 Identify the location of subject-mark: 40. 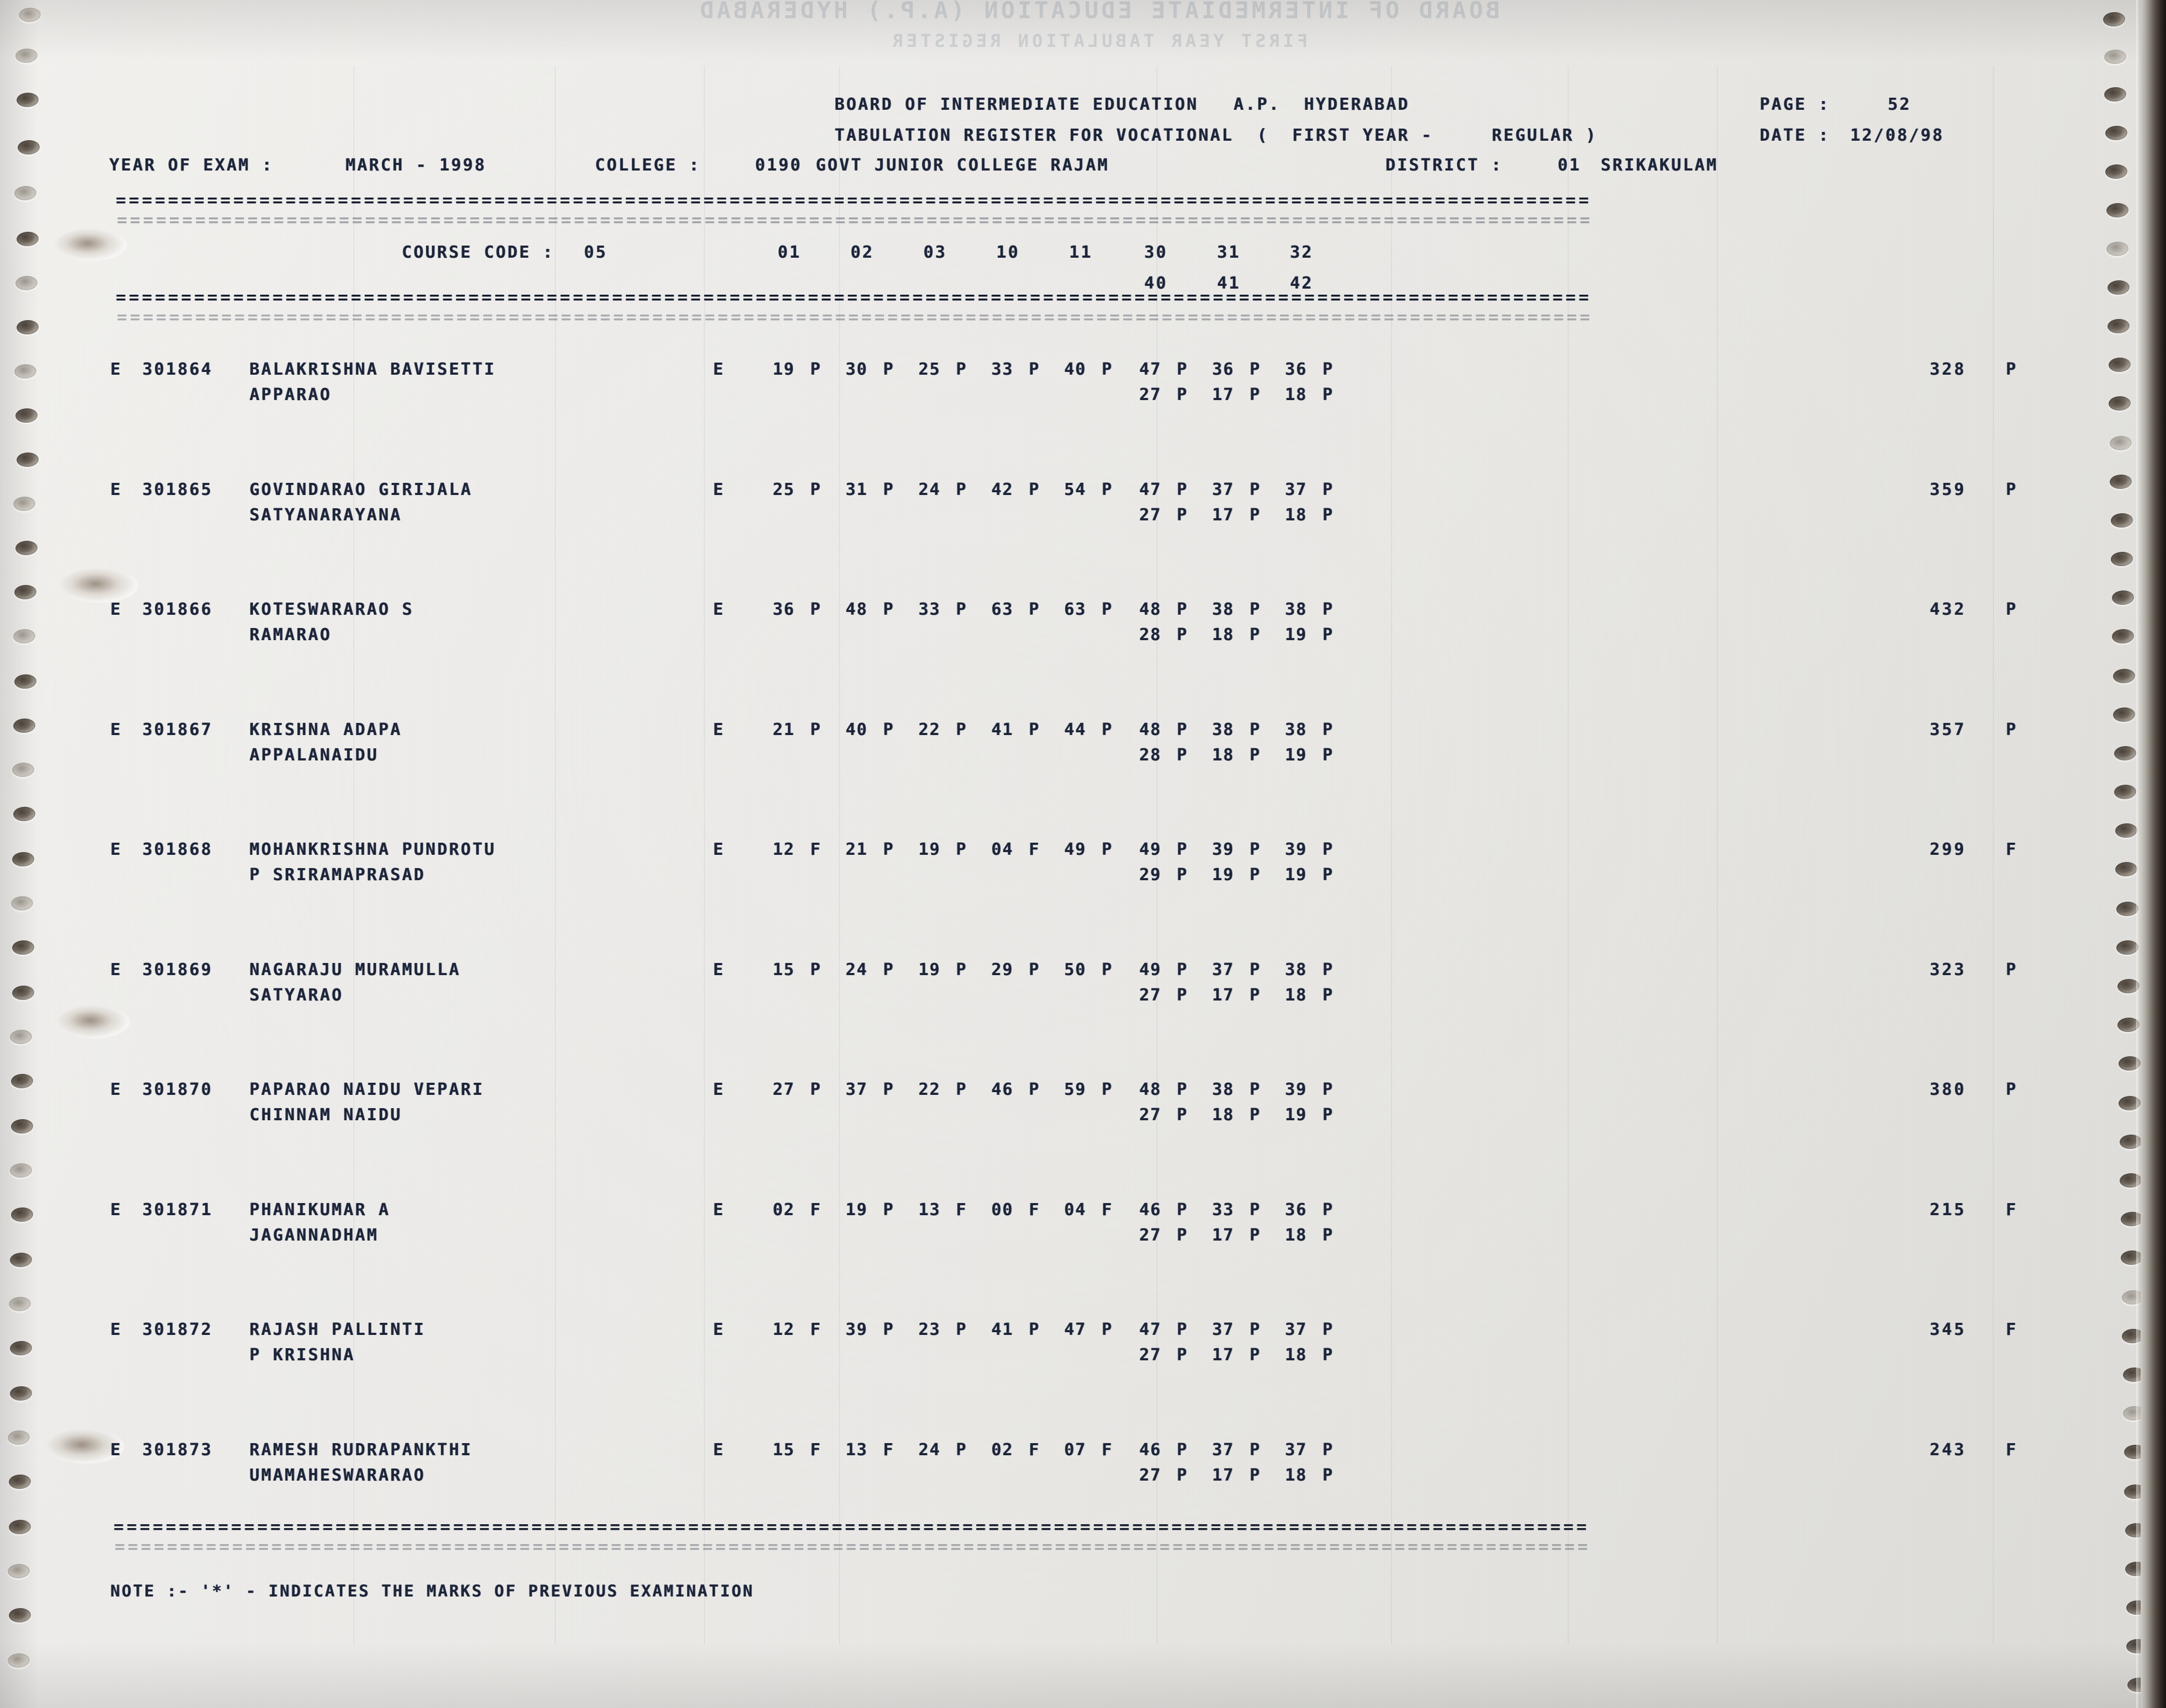
(1075, 369).